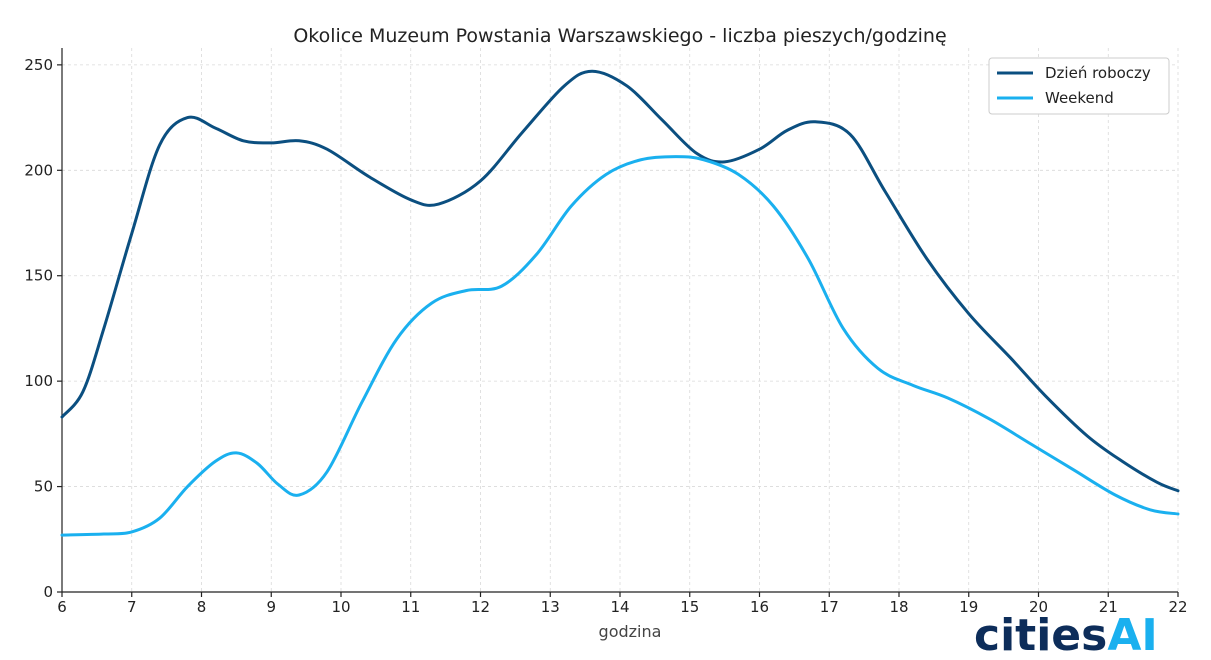 The height and width of the screenshot is (660, 1211). I want to click on x-tick-label: 19, so click(968, 607).